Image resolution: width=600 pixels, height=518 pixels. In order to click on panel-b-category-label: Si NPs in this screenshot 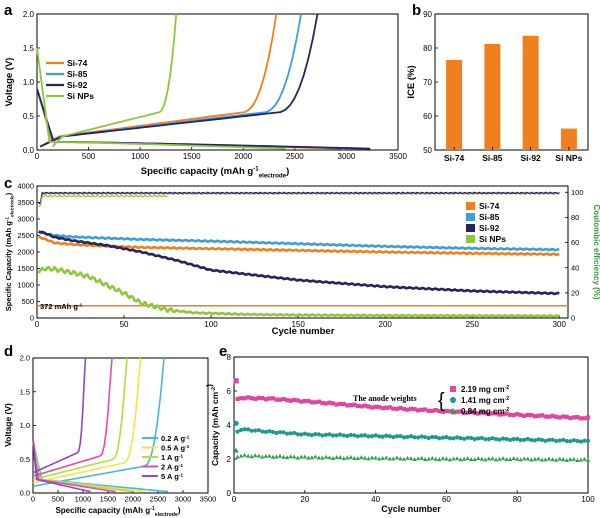, I will do `click(568, 158)`.